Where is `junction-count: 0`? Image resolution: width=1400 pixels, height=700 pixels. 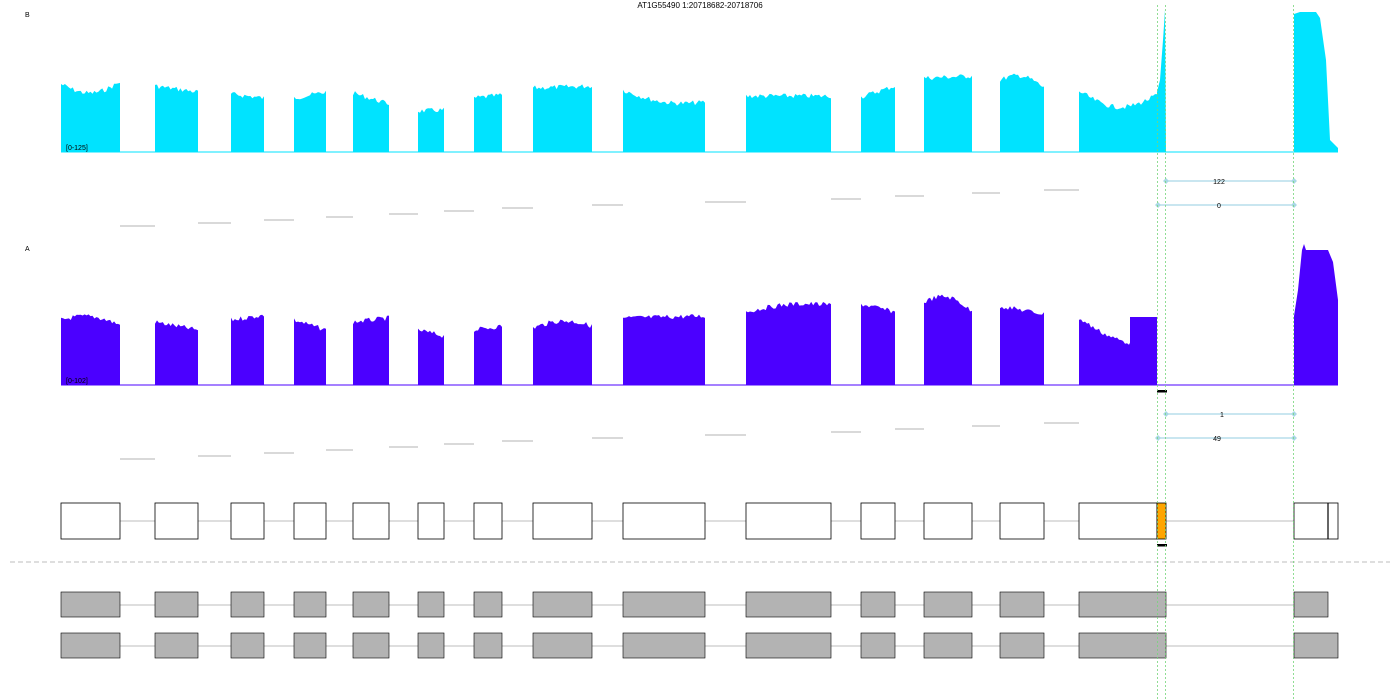
junction-count: 0 is located at coordinates (1219, 206).